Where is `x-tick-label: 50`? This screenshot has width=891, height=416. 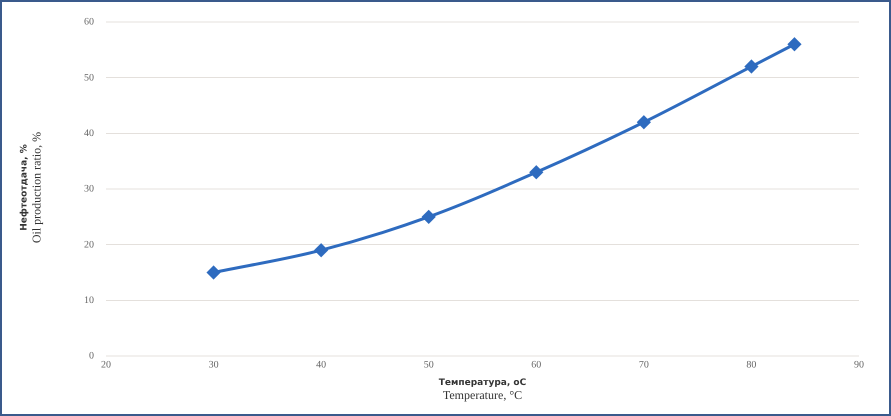 x-tick-label: 50 is located at coordinates (429, 365).